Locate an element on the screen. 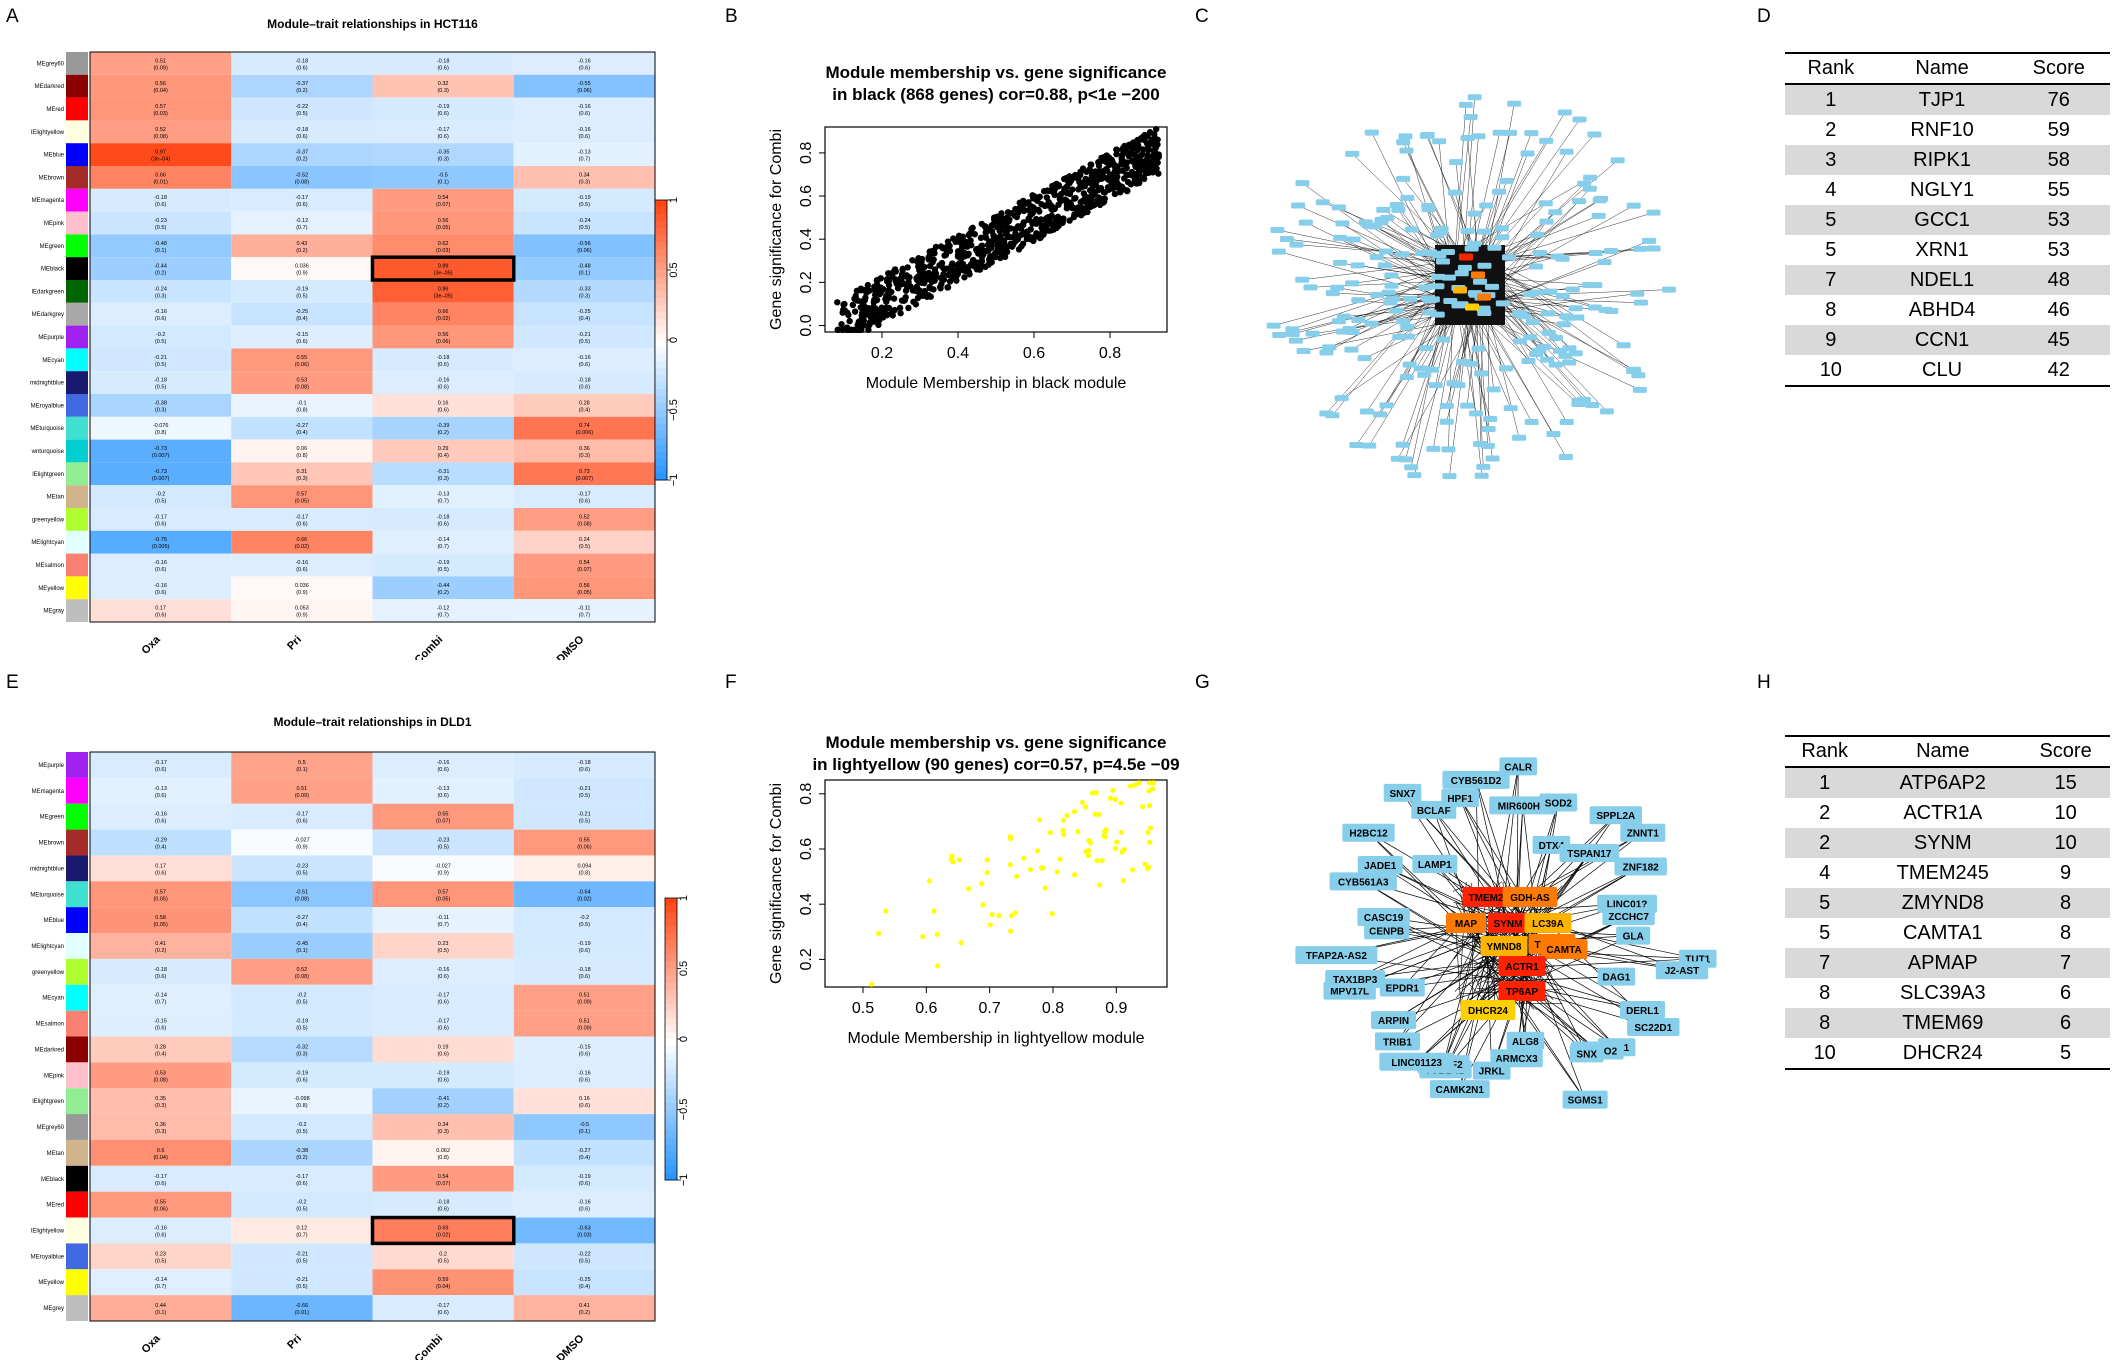  cell-correlation: -0.44 is located at coordinates (160, 267).